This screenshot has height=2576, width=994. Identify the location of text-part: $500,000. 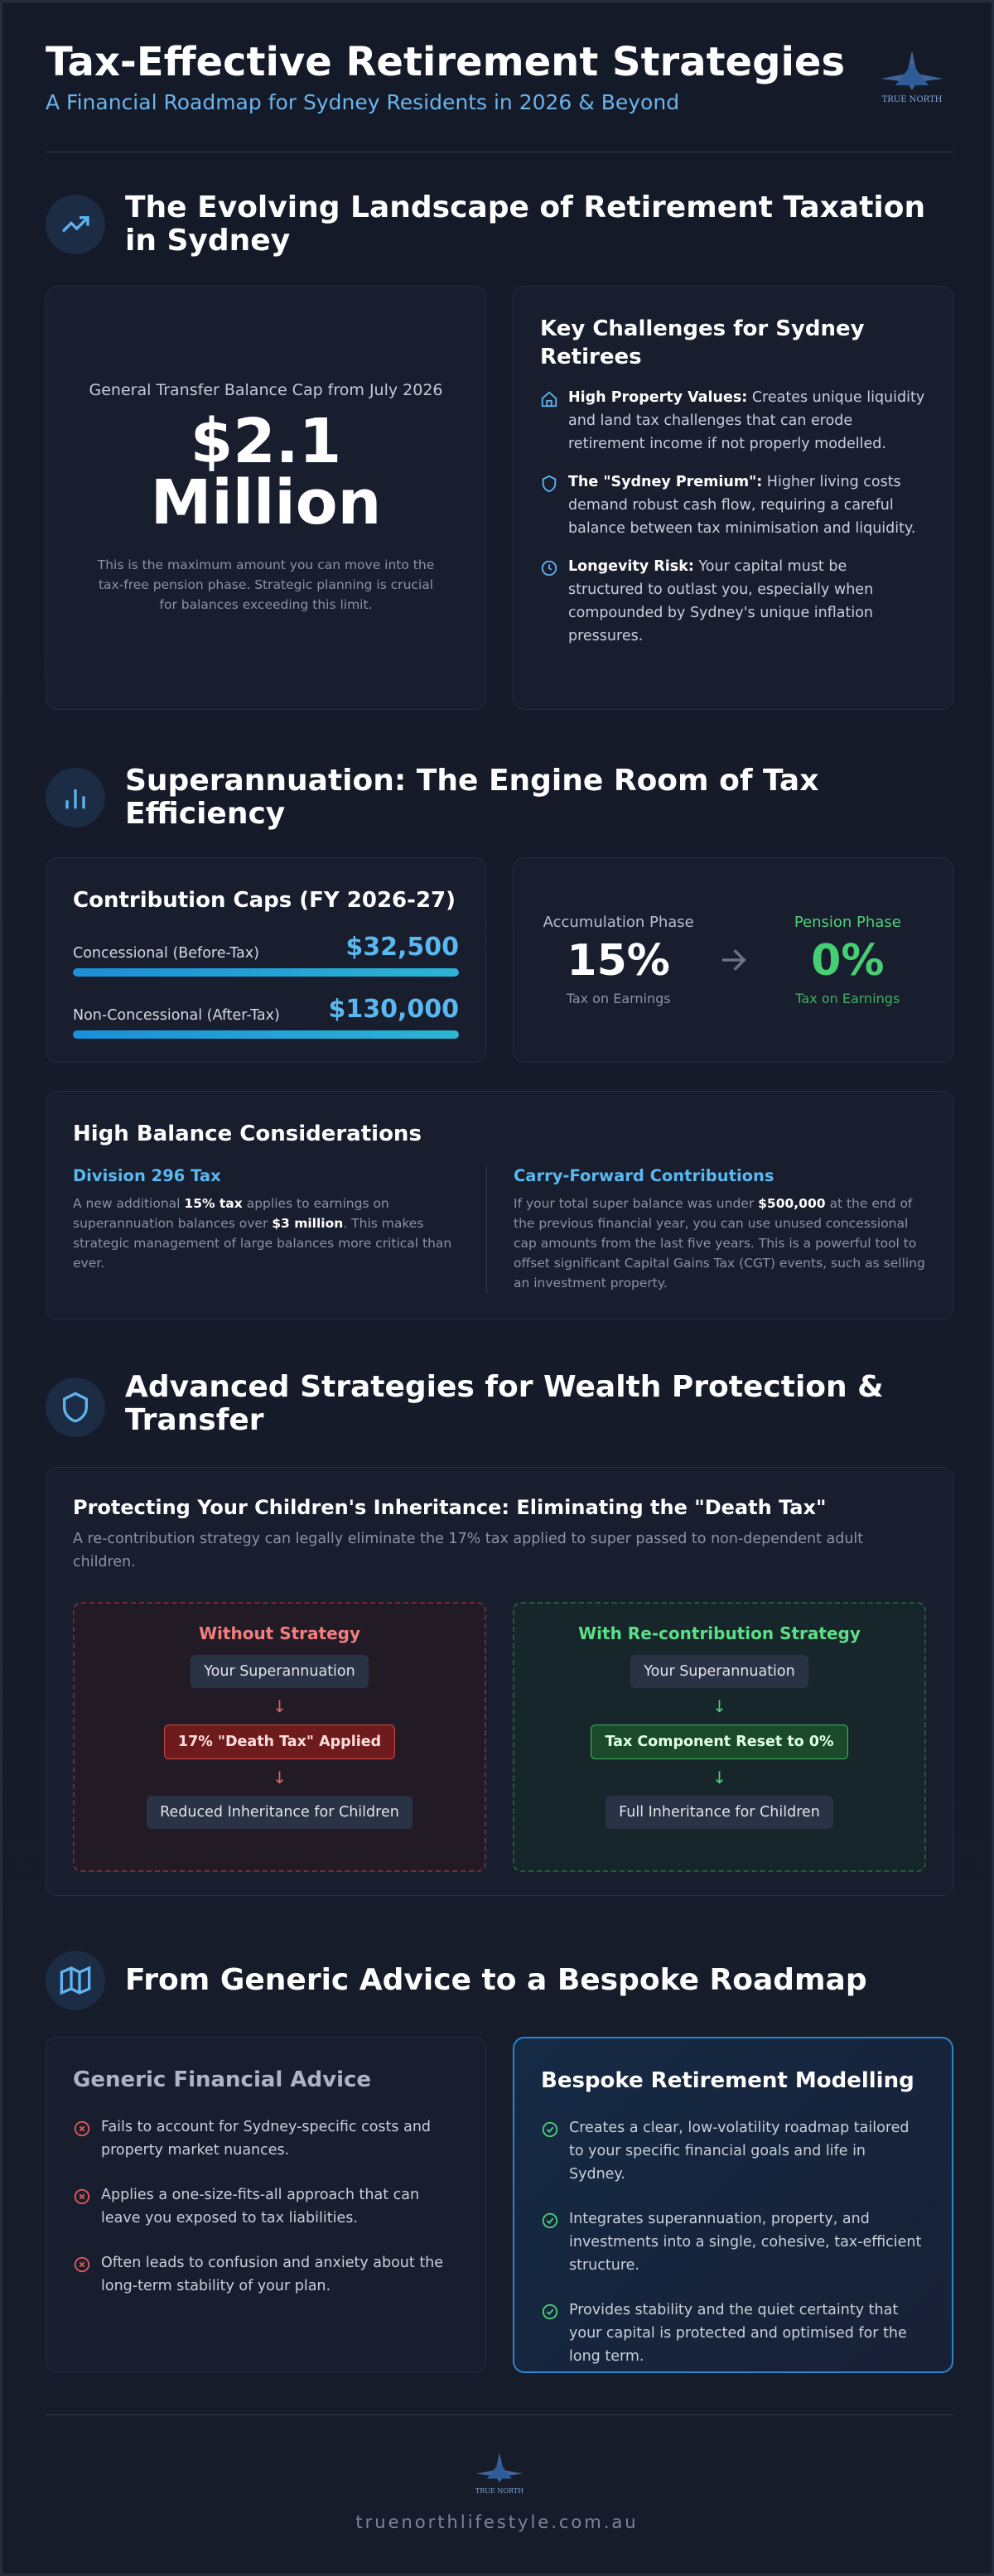
(792, 1204).